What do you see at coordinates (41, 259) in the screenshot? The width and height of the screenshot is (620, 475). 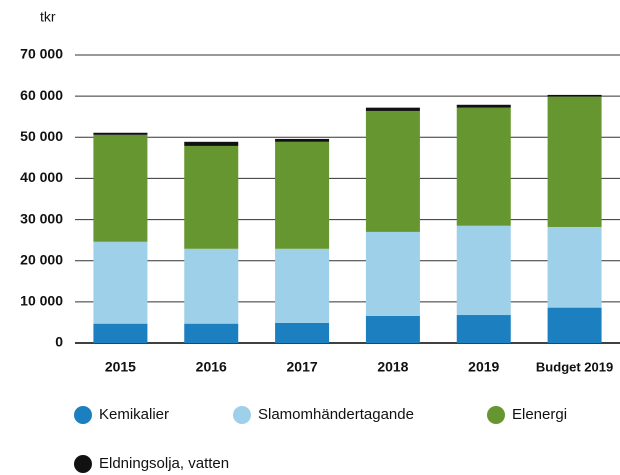 I see `y-tick-label: 20 000` at bounding box center [41, 259].